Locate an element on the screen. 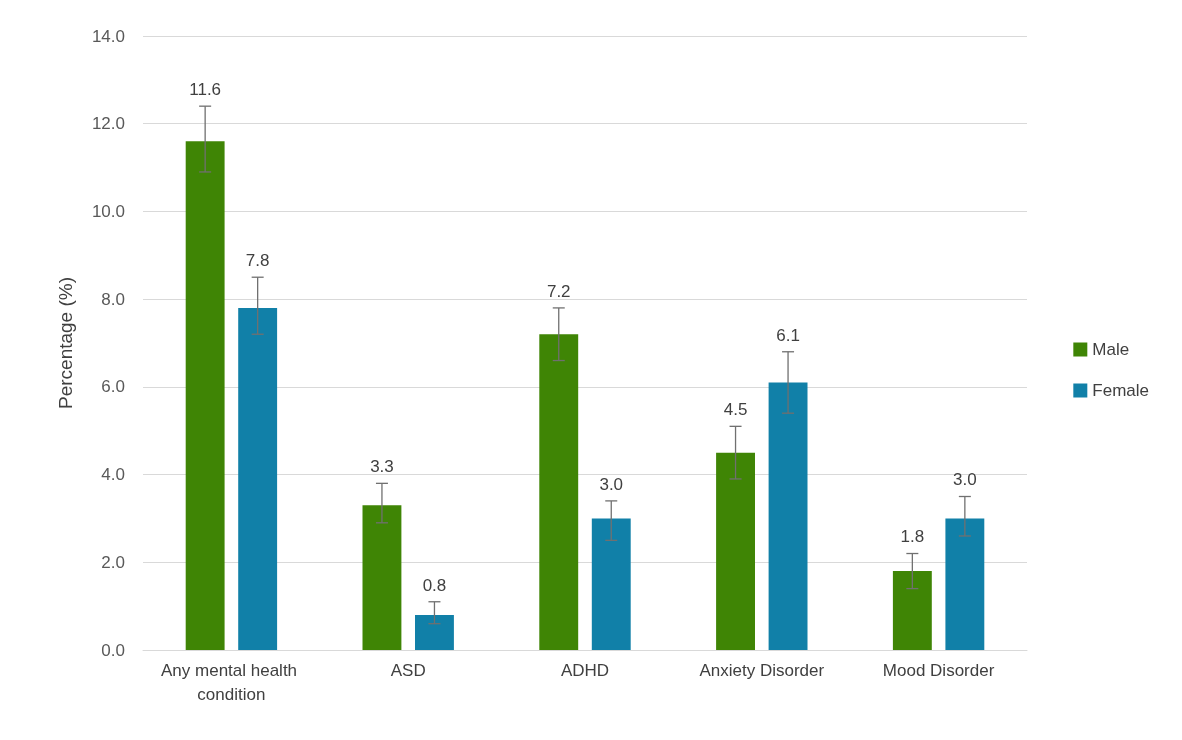 This screenshot has height=740, width=1182. y-tick-label: 4.0 is located at coordinates (113, 475).